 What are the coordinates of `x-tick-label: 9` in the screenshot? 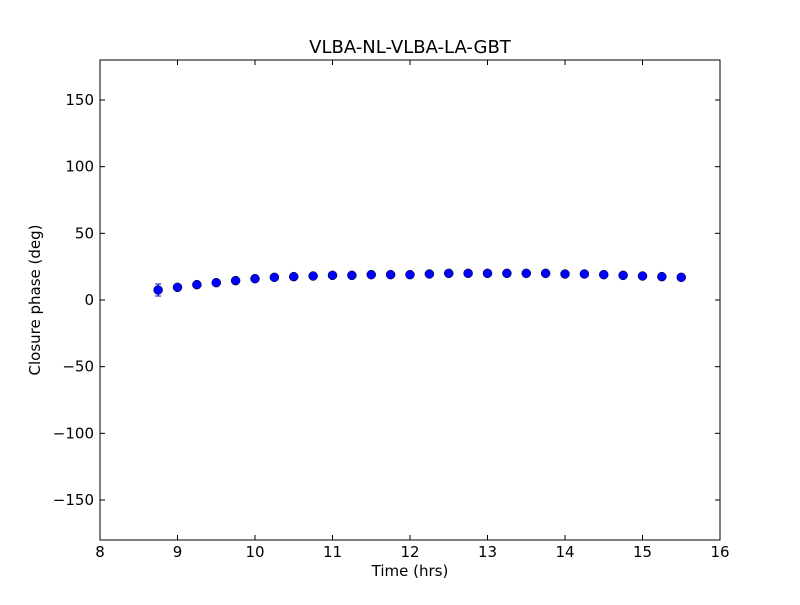 It's located at (178, 552).